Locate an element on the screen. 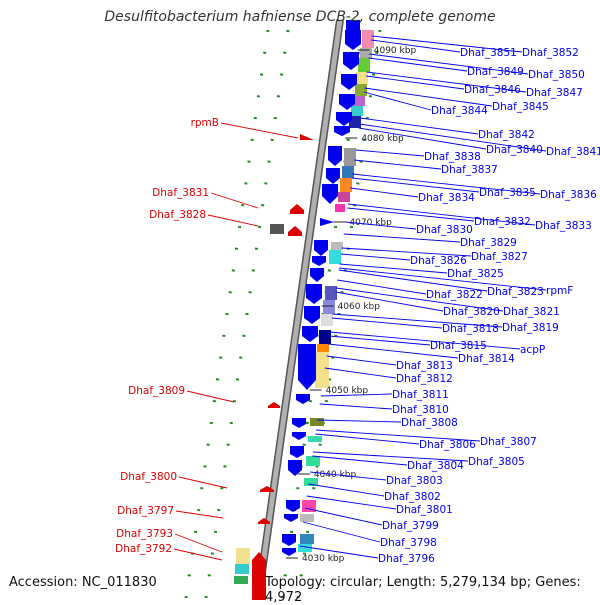 The height and width of the screenshot is (605, 600). gene-label: Dhaf_3809 is located at coordinates (156, 391).